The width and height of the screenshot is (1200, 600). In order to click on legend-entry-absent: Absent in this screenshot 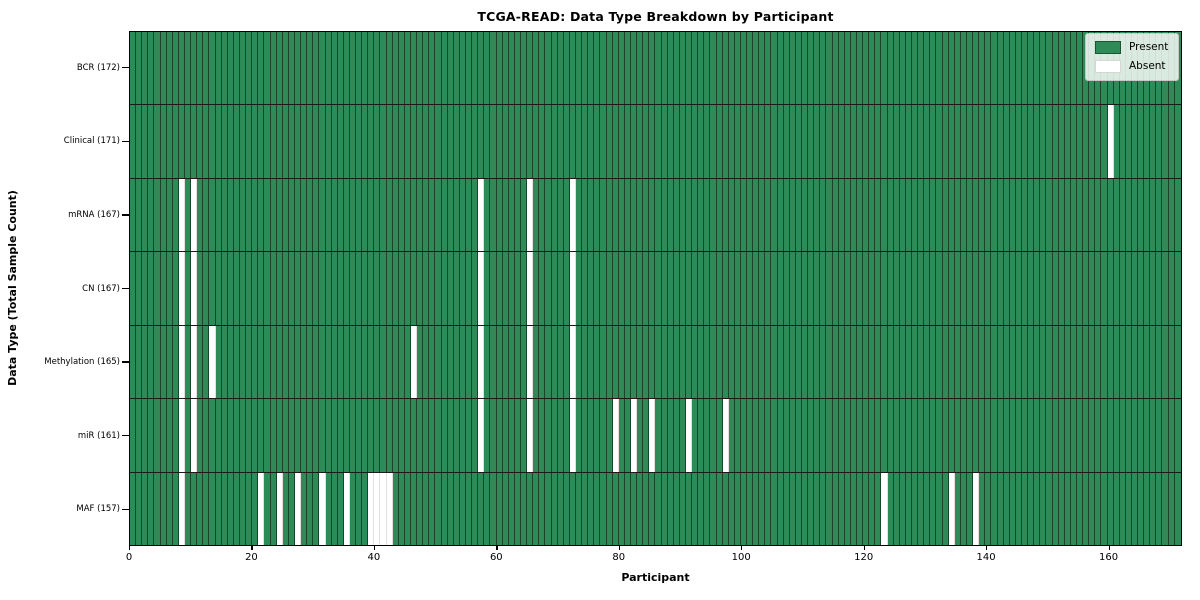, I will do `click(1131, 66)`.